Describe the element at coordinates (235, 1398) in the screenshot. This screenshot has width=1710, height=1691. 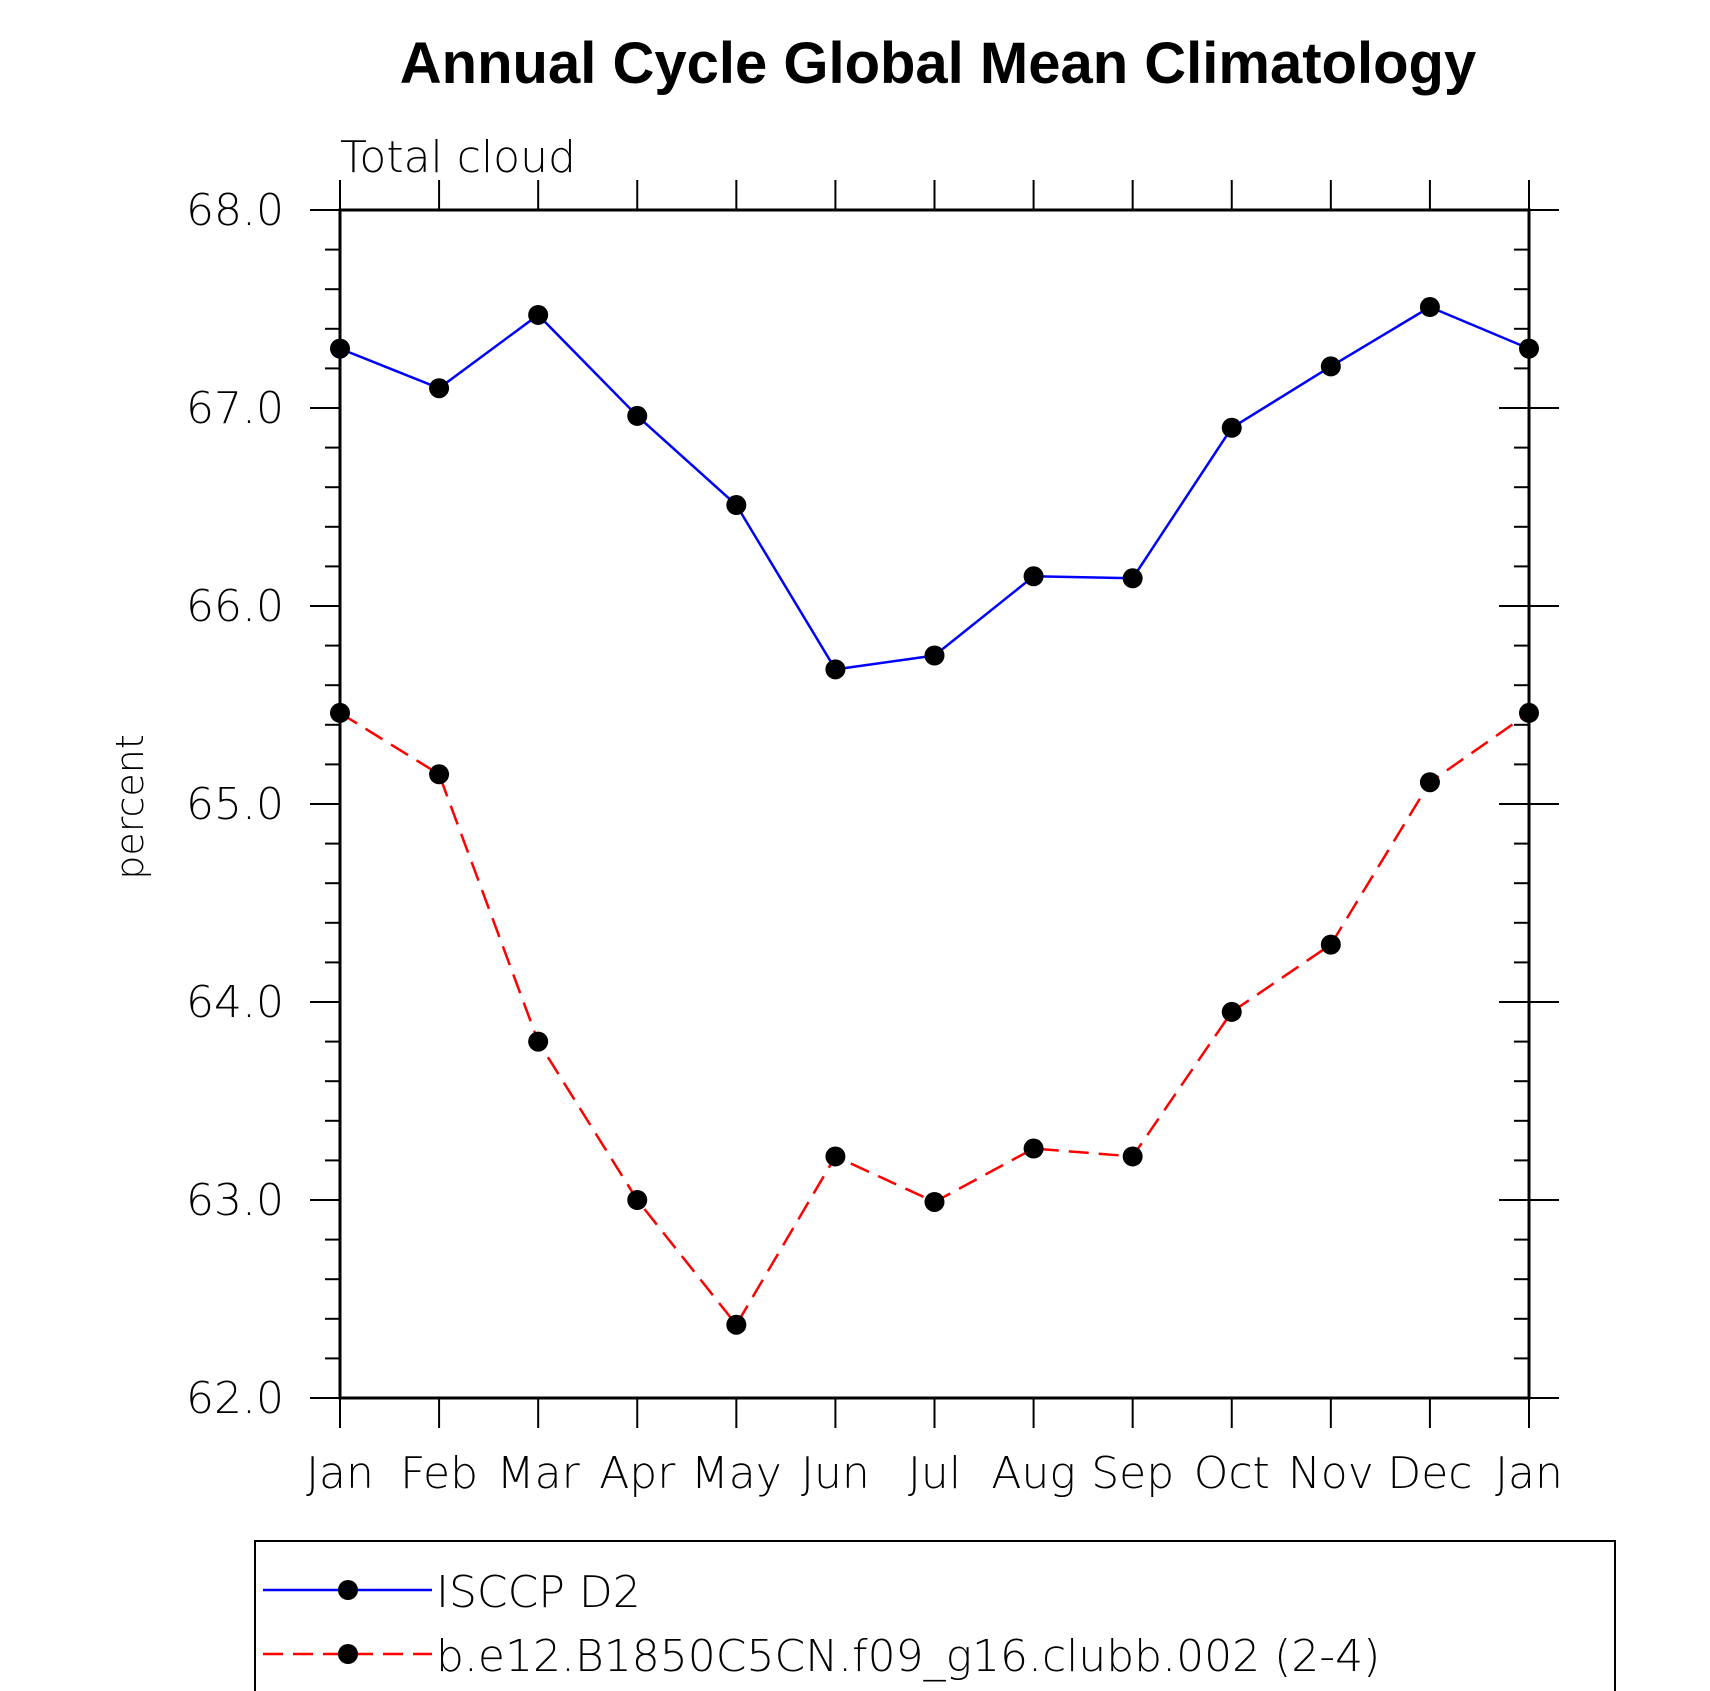
I see `y-tick-label: 62.0` at that location.